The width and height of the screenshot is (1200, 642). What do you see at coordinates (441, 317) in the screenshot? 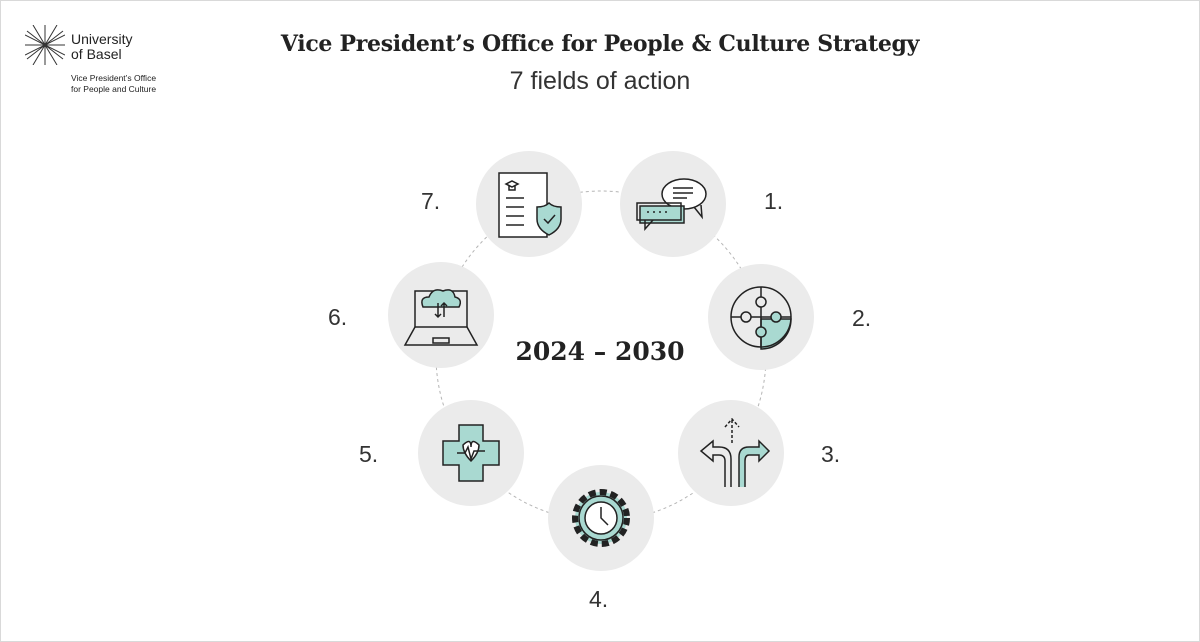
I see `laptop-cloud-icon` at bounding box center [441, 317].